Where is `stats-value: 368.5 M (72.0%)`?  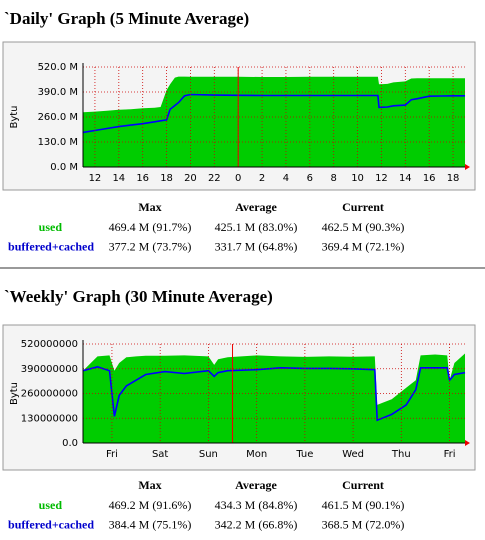 stats-value: 368.5 M (72.0%) is located at coordinates (363, 524).